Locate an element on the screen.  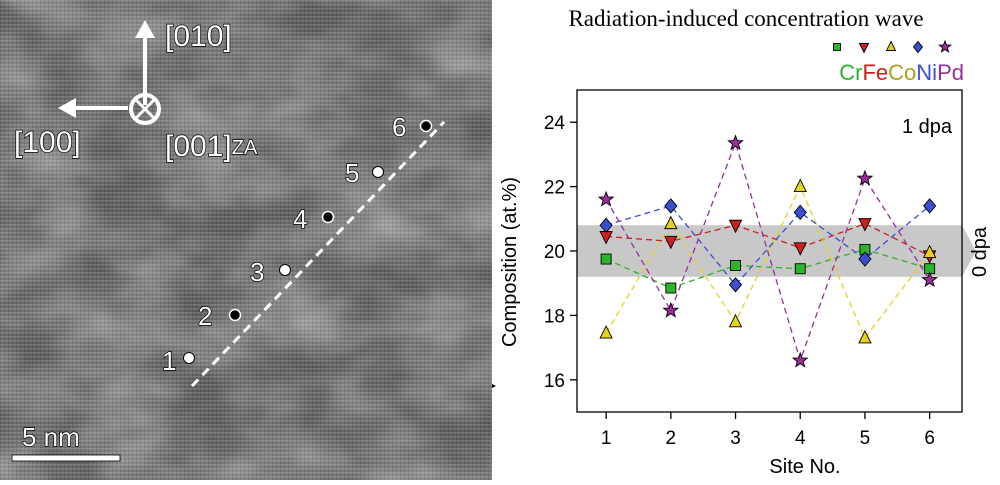
legend-labels: CrFeCoNiPd is located at coordinates (901, 72).